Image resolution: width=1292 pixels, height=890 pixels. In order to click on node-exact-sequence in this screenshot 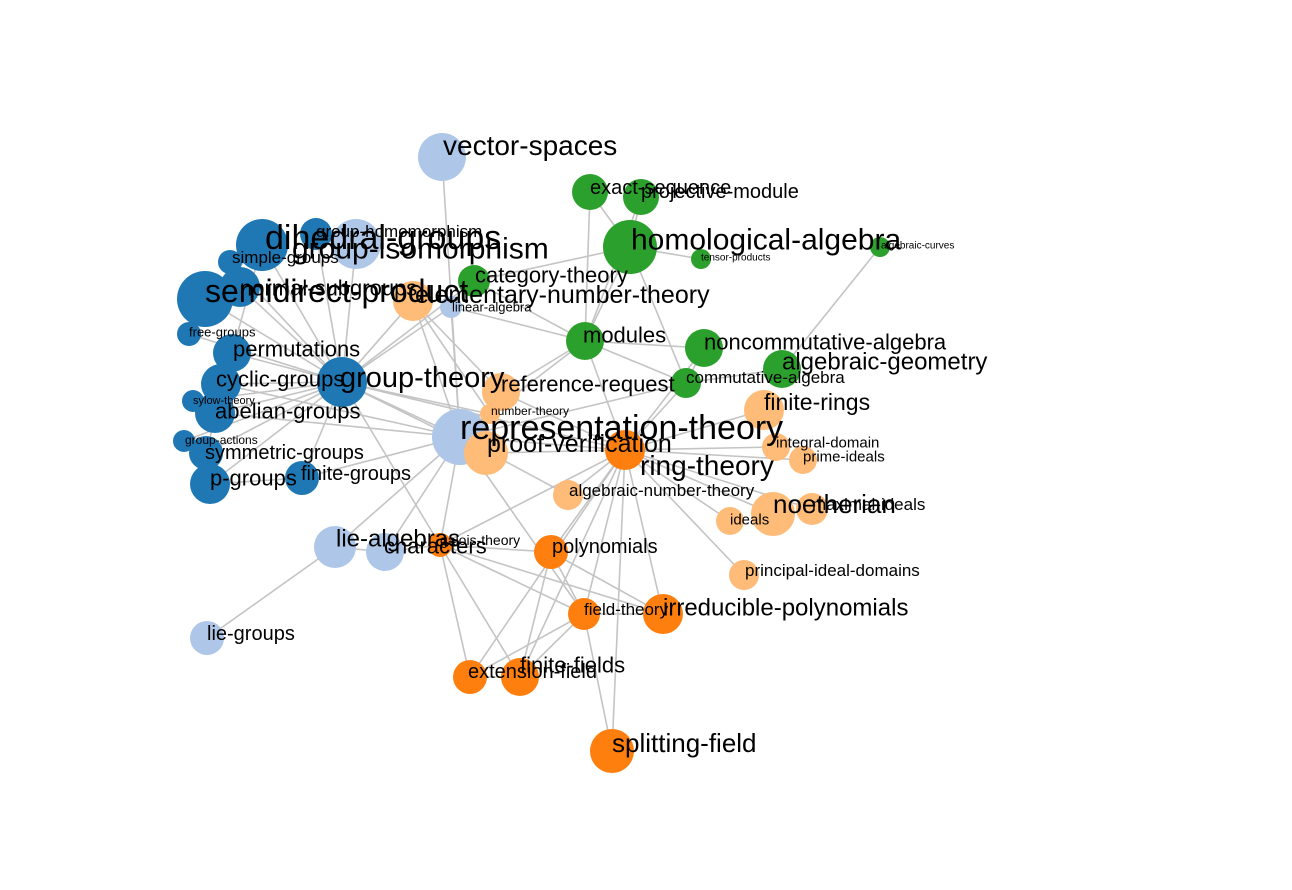, I will do `click(590, 192)`.